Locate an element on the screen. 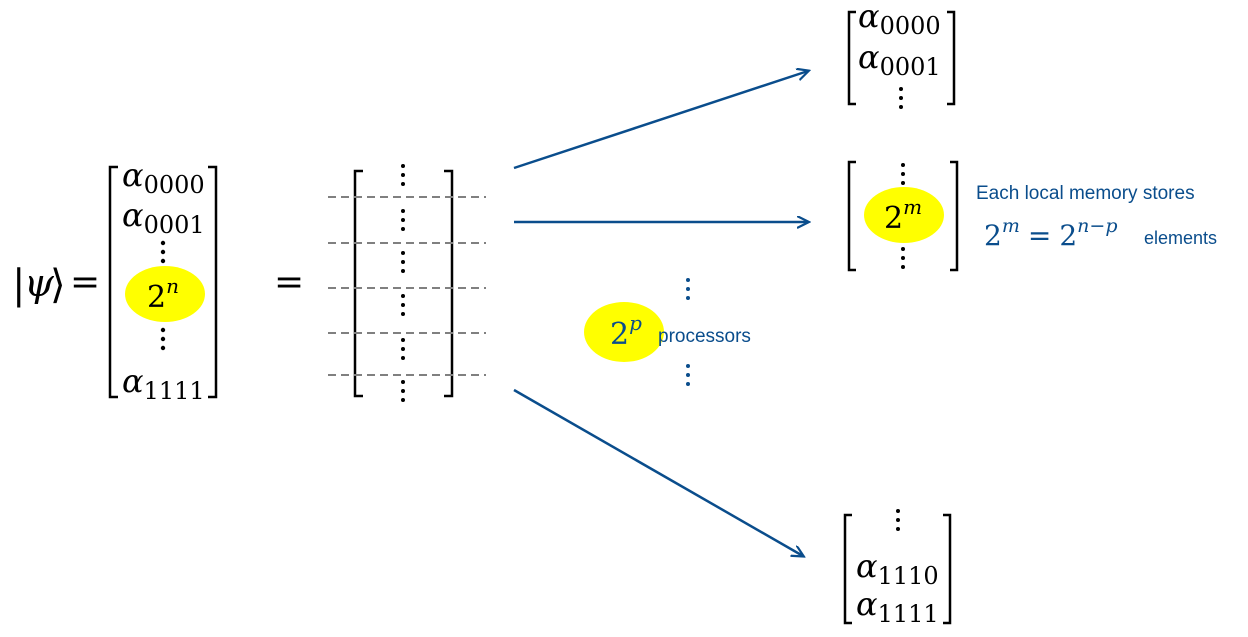  memory-note-suffix: elements is located at coordinates (1180, 238).